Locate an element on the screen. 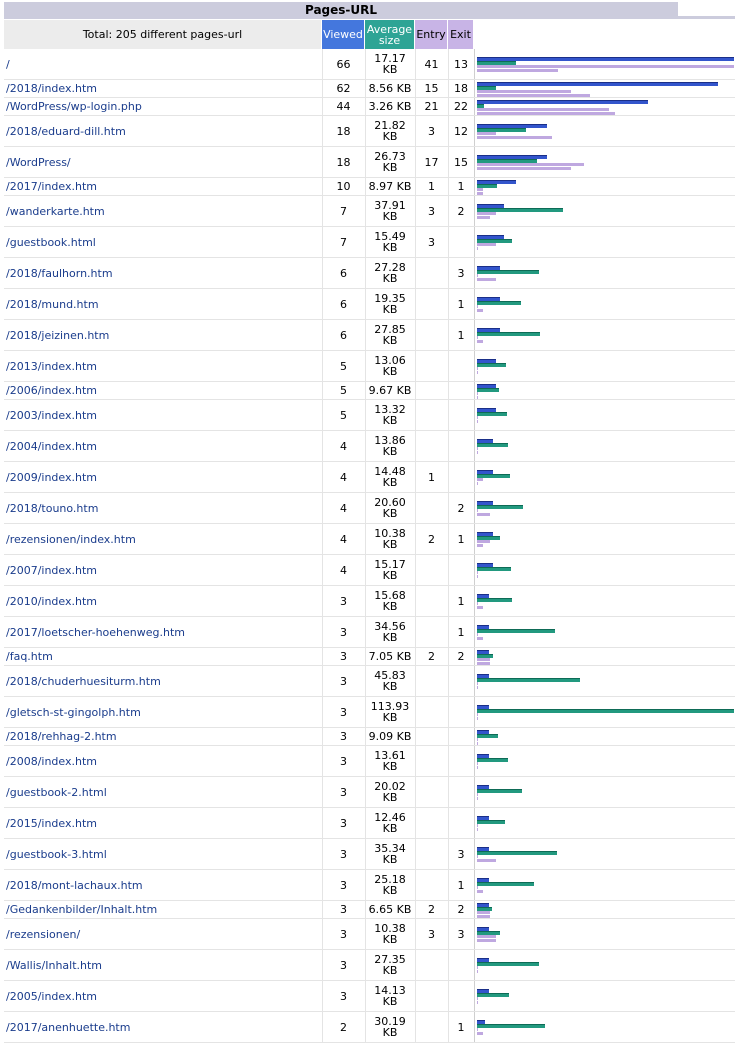  entry-count: 17 is located at coordinates (431, 162).